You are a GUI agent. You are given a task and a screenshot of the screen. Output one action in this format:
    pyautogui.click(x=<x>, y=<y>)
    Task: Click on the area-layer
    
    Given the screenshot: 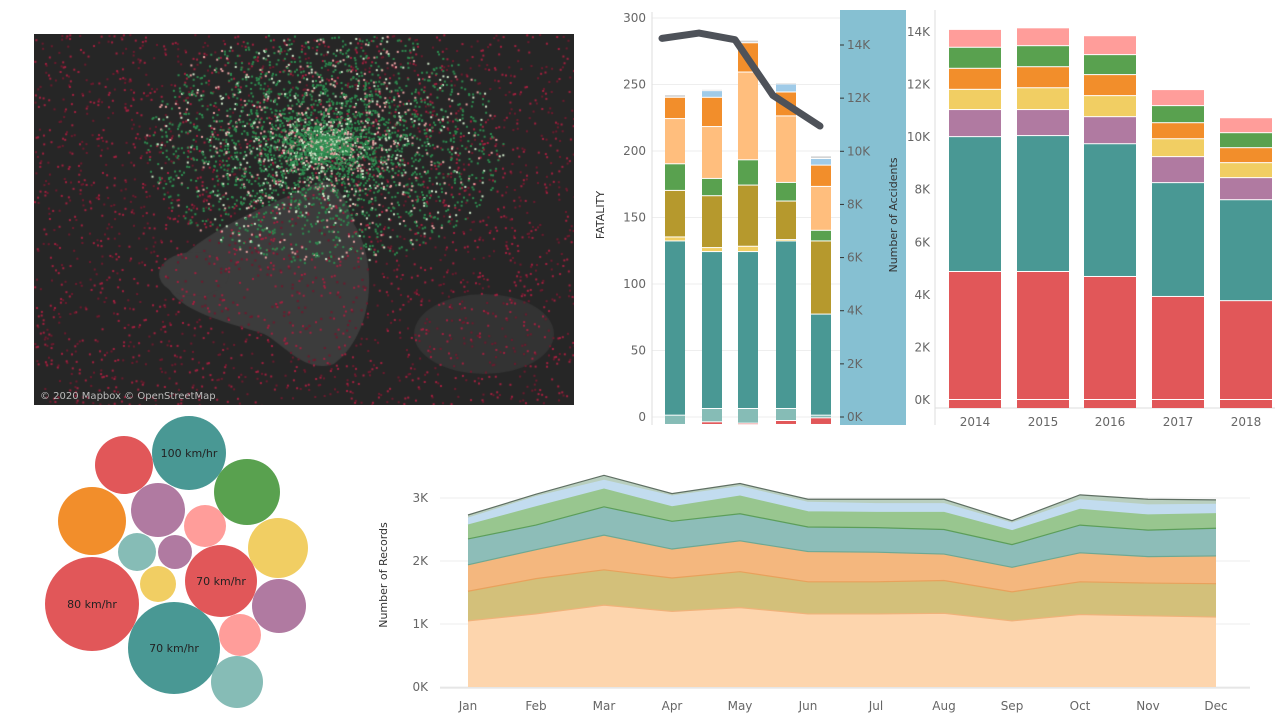 What is the action you would take?
    pyautogui.click(x=842, y=646)
    